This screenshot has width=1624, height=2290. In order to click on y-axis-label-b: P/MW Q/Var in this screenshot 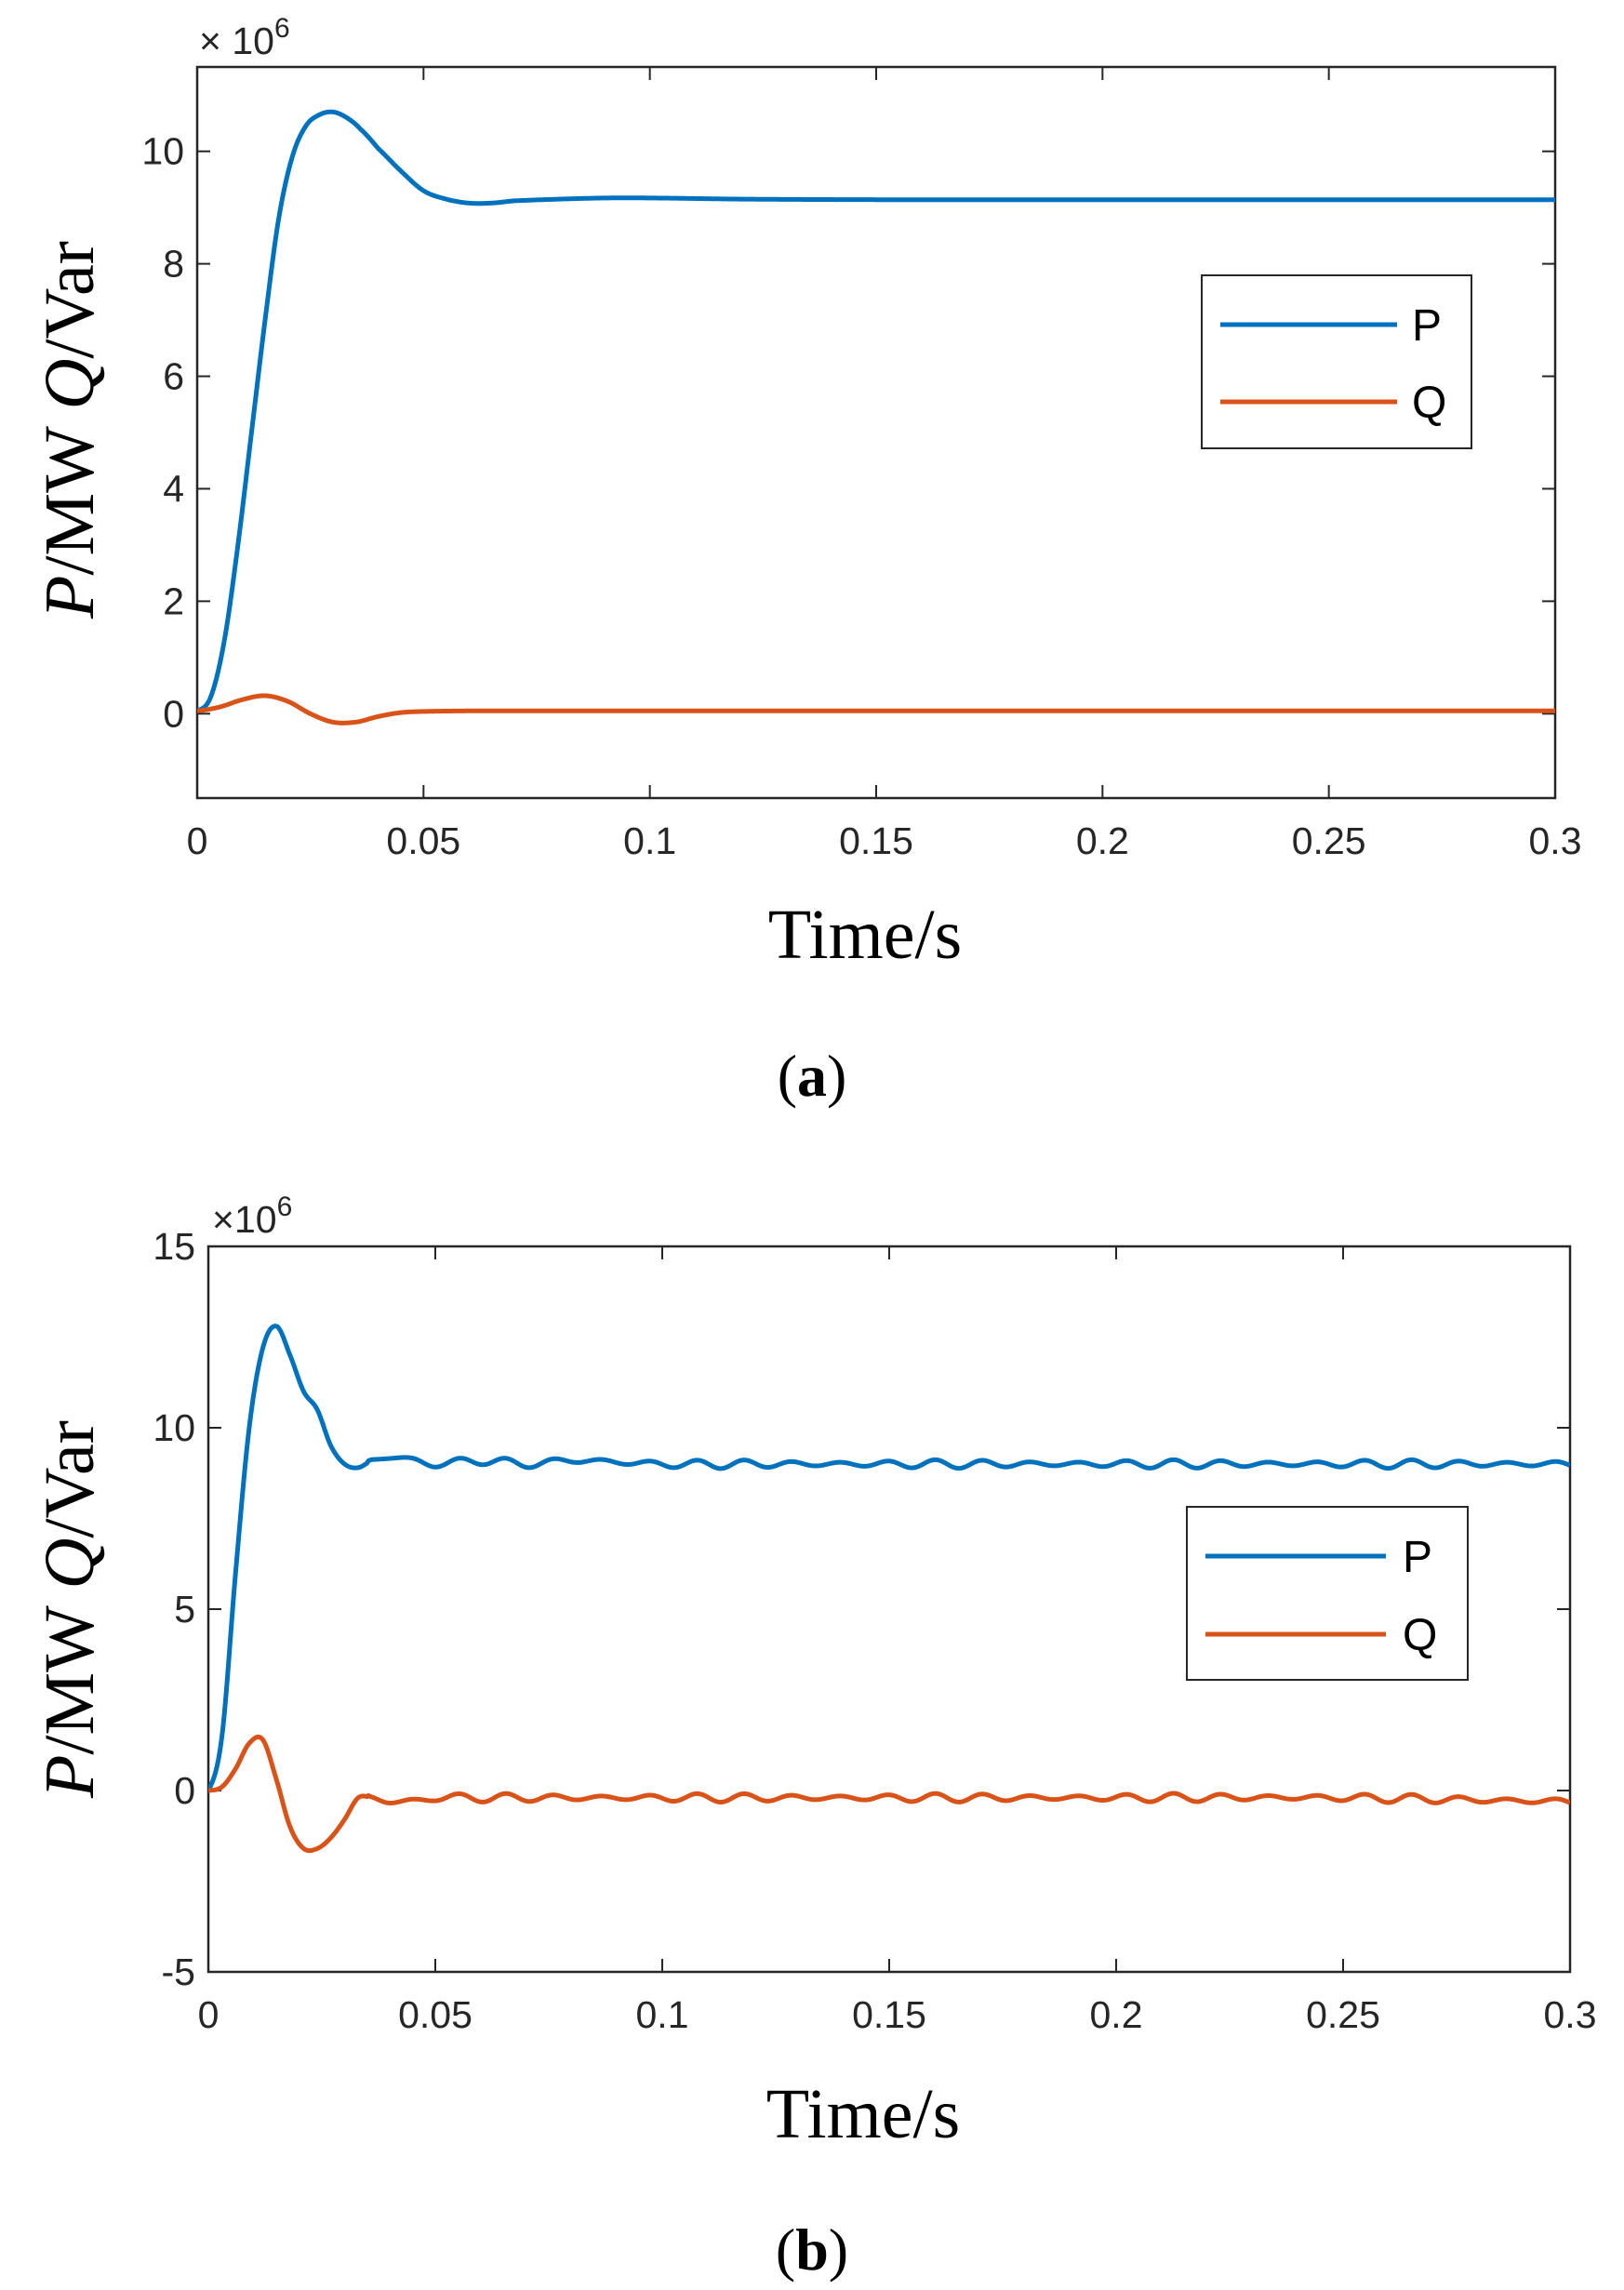, I will do `click(70, 1609)`.